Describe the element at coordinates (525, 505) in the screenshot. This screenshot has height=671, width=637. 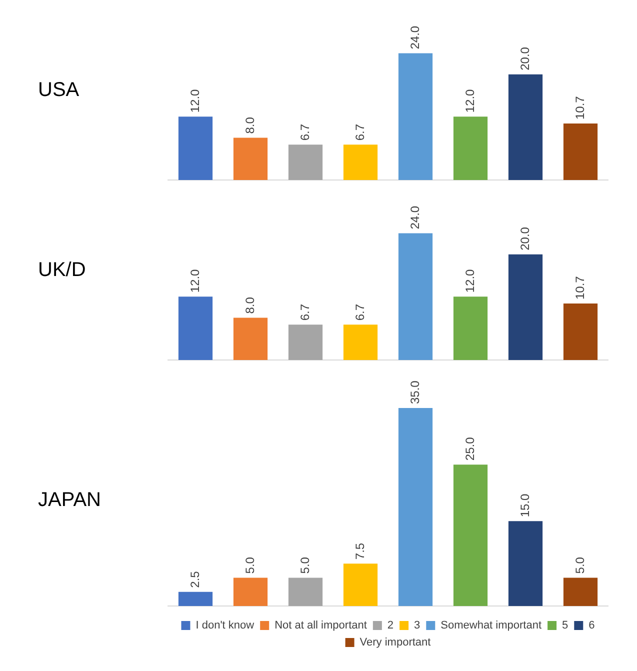
I see `data-label: 15.0` at that location.